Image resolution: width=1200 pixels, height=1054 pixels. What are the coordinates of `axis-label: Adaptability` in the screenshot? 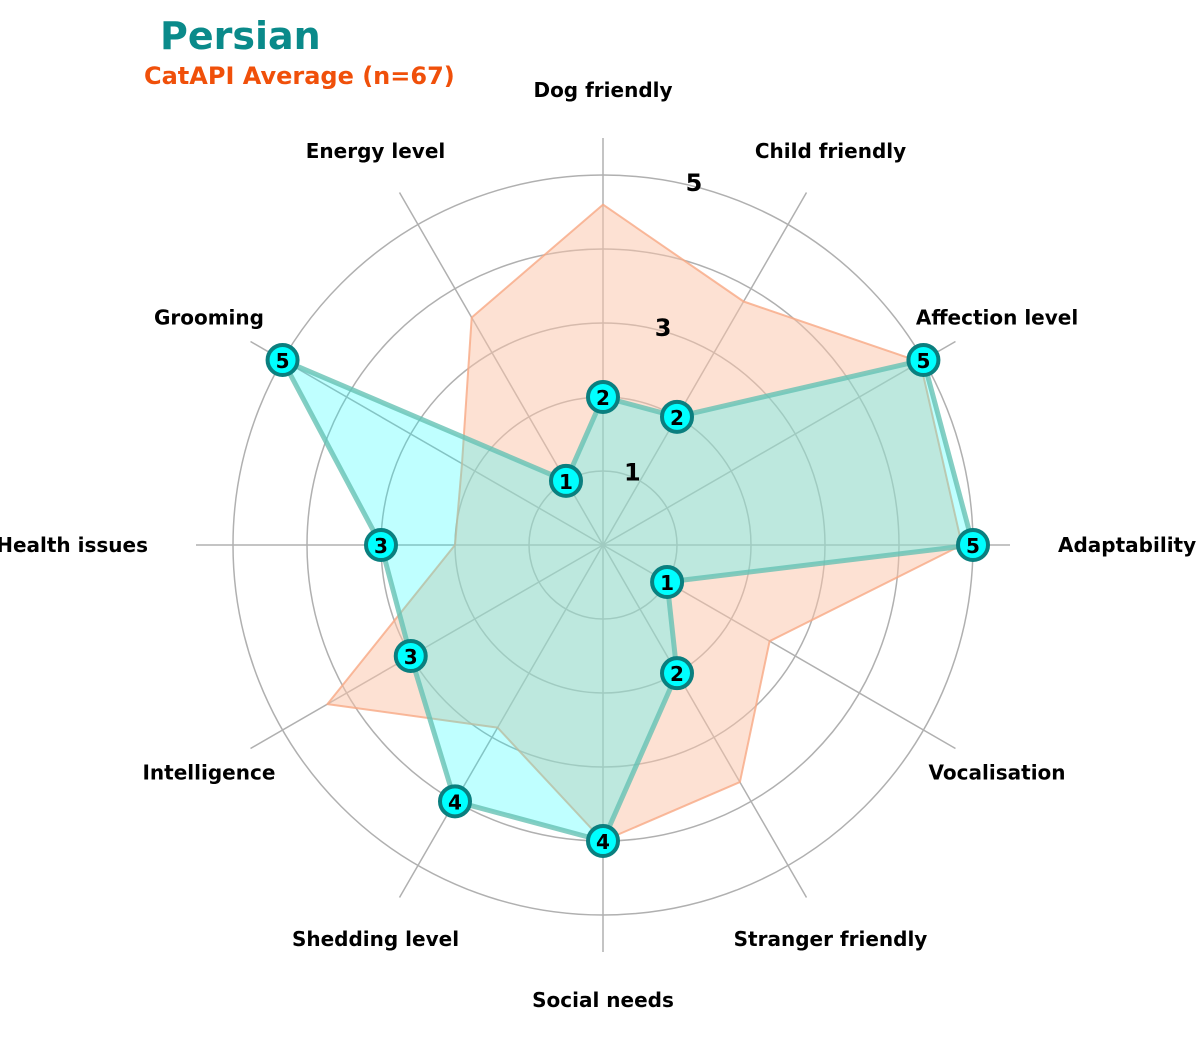 It's located at (1127, 545).